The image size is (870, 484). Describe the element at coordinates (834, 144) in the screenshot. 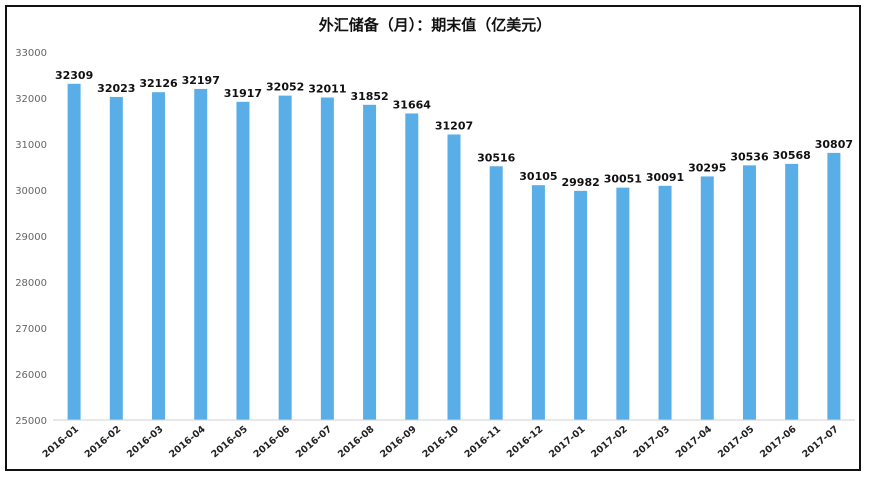

I see `data-label: 30807` at that location.